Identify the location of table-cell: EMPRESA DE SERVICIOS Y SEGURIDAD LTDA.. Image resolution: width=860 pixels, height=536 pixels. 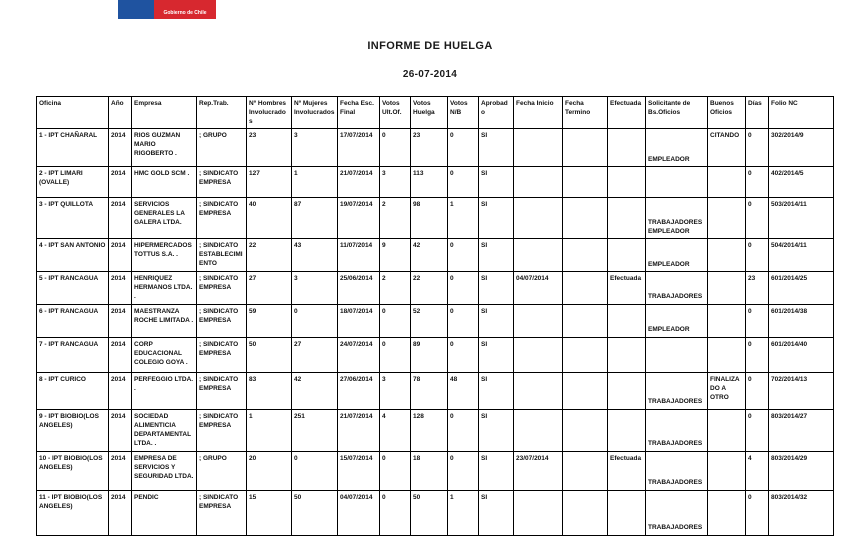
(164, 470).